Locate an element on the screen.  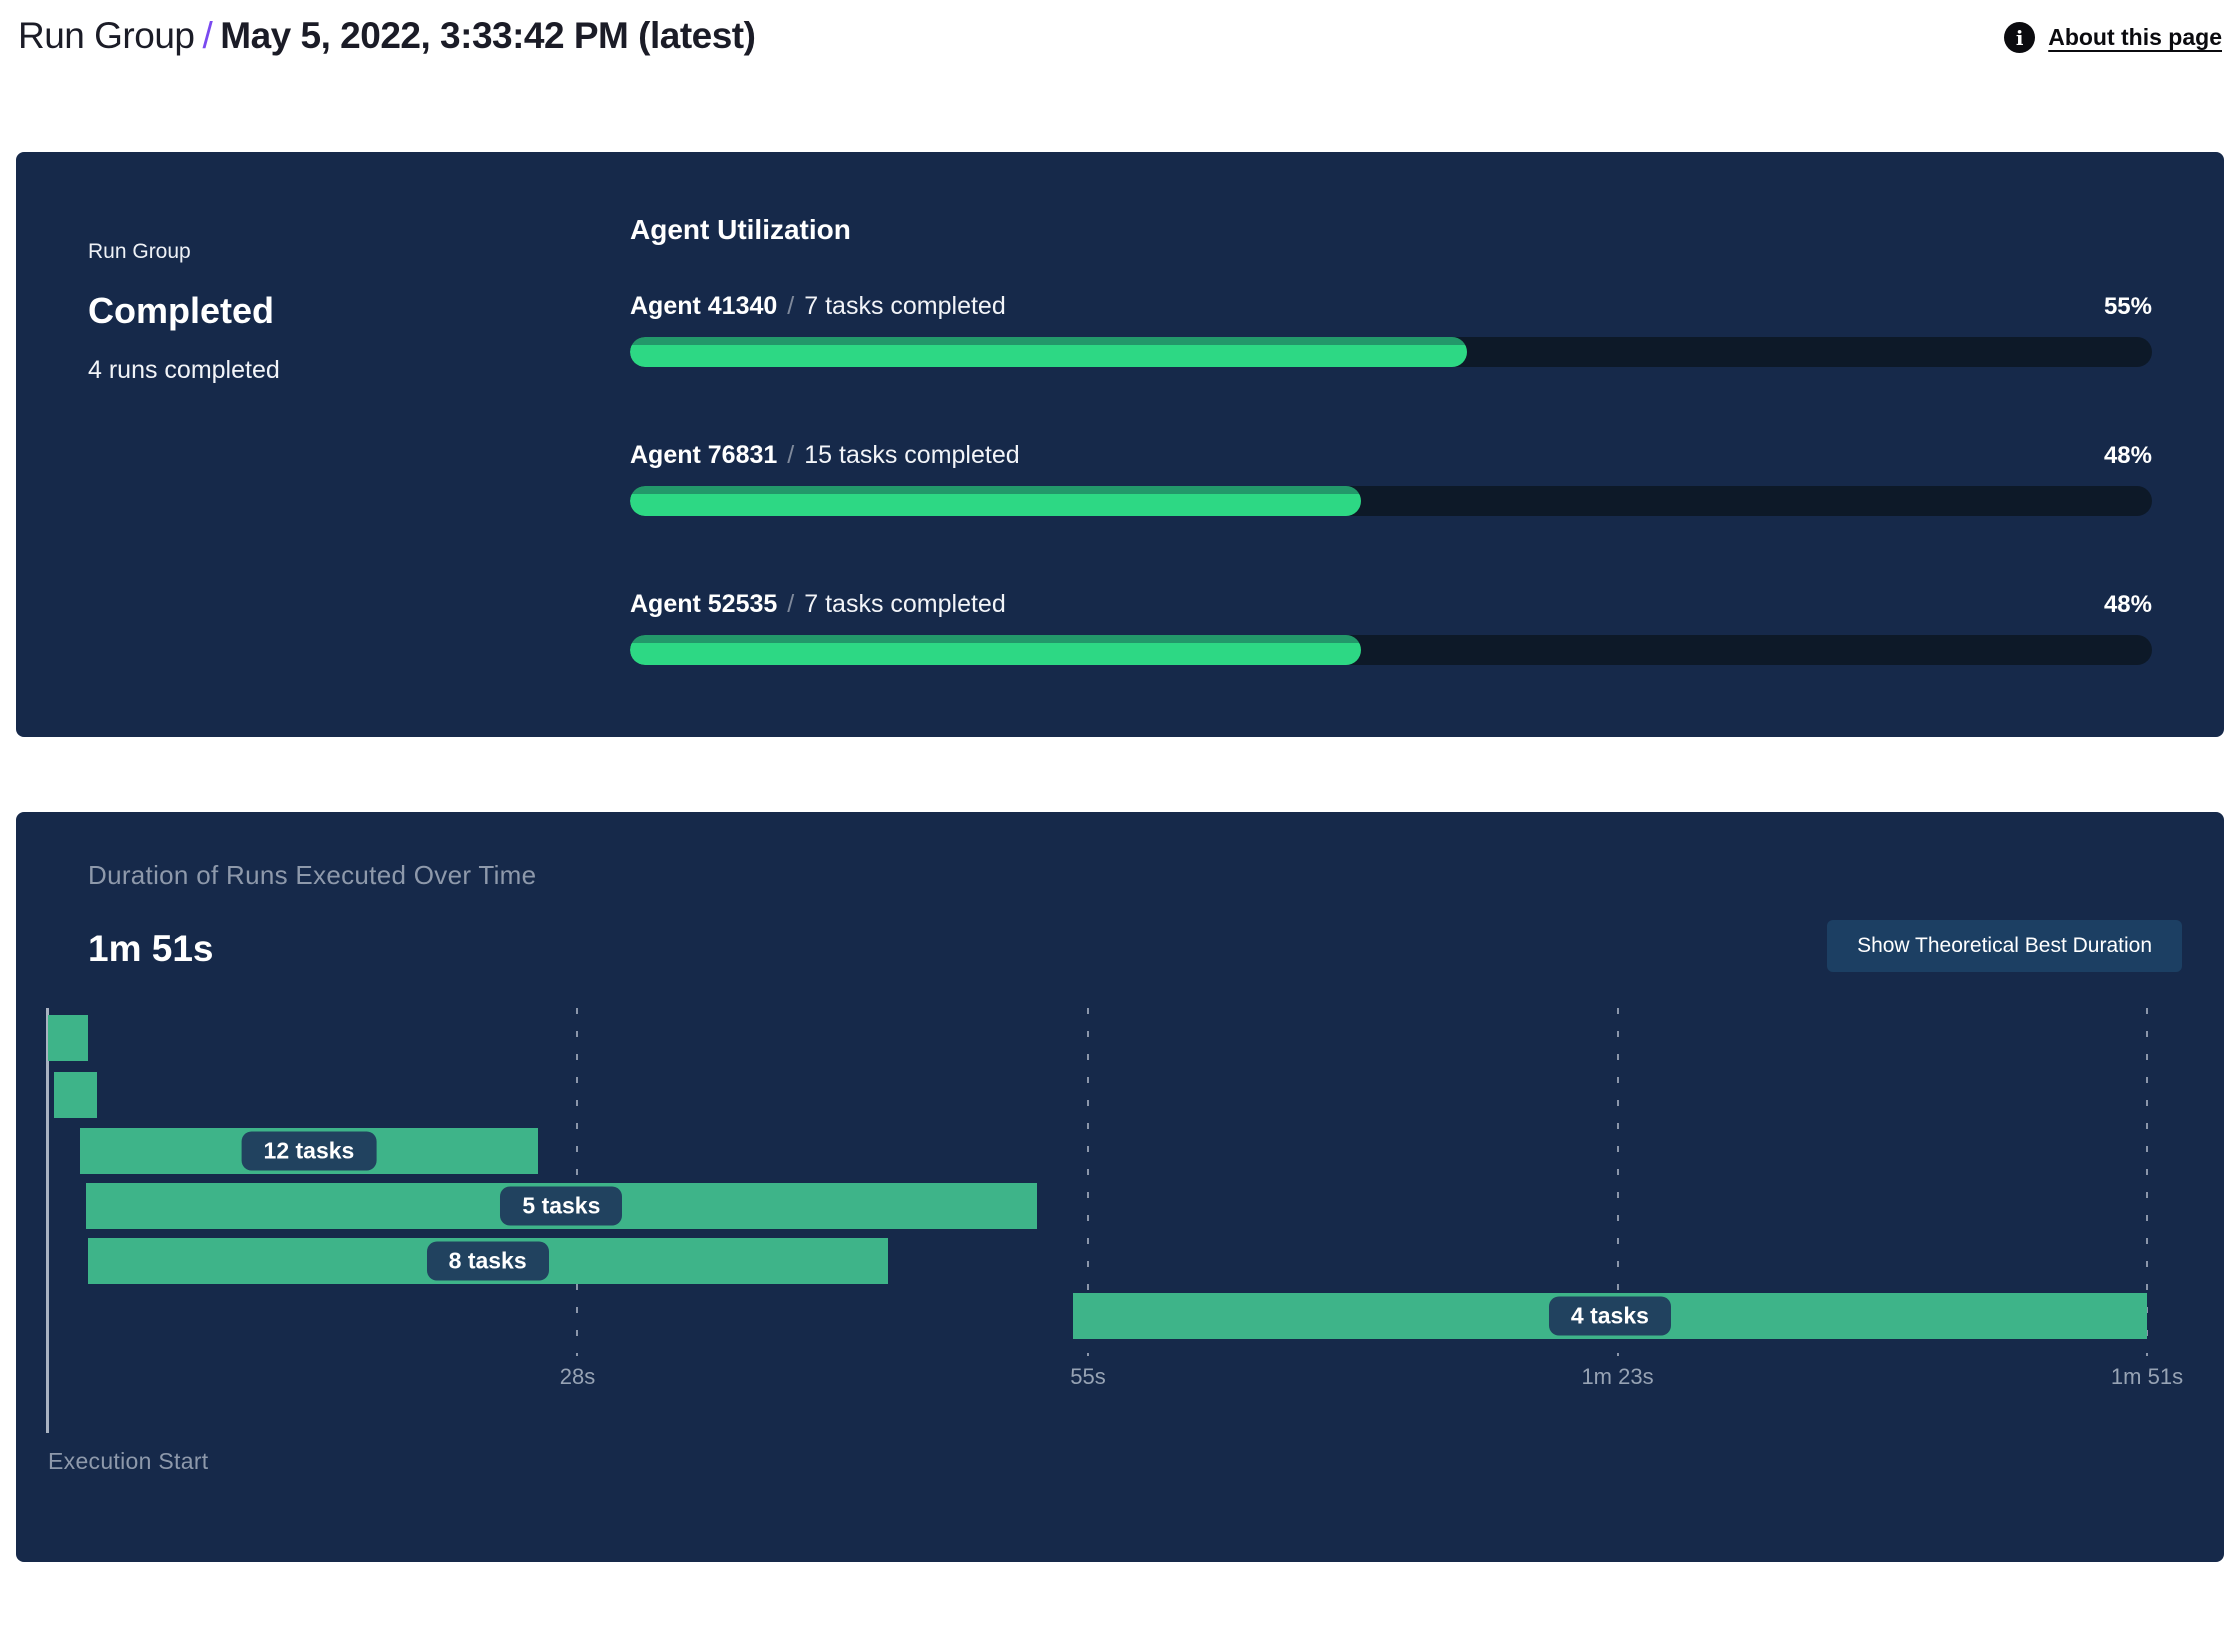
run-bar-8-tasks: 8 tasks is located at coordinates (487, 1261).